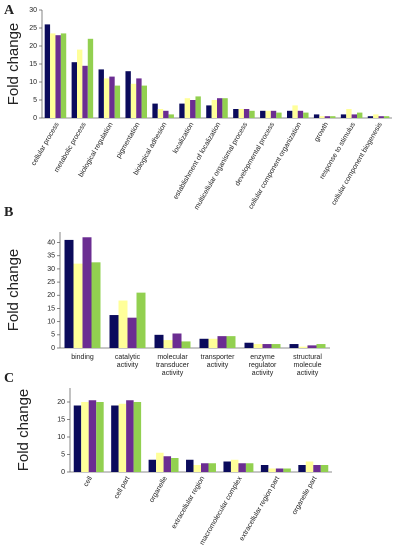  What do you see at coordinates (221, 510) in the screenshot?
I see `x-tick-label: macromolecular complex` at bounding box center [221, 510].